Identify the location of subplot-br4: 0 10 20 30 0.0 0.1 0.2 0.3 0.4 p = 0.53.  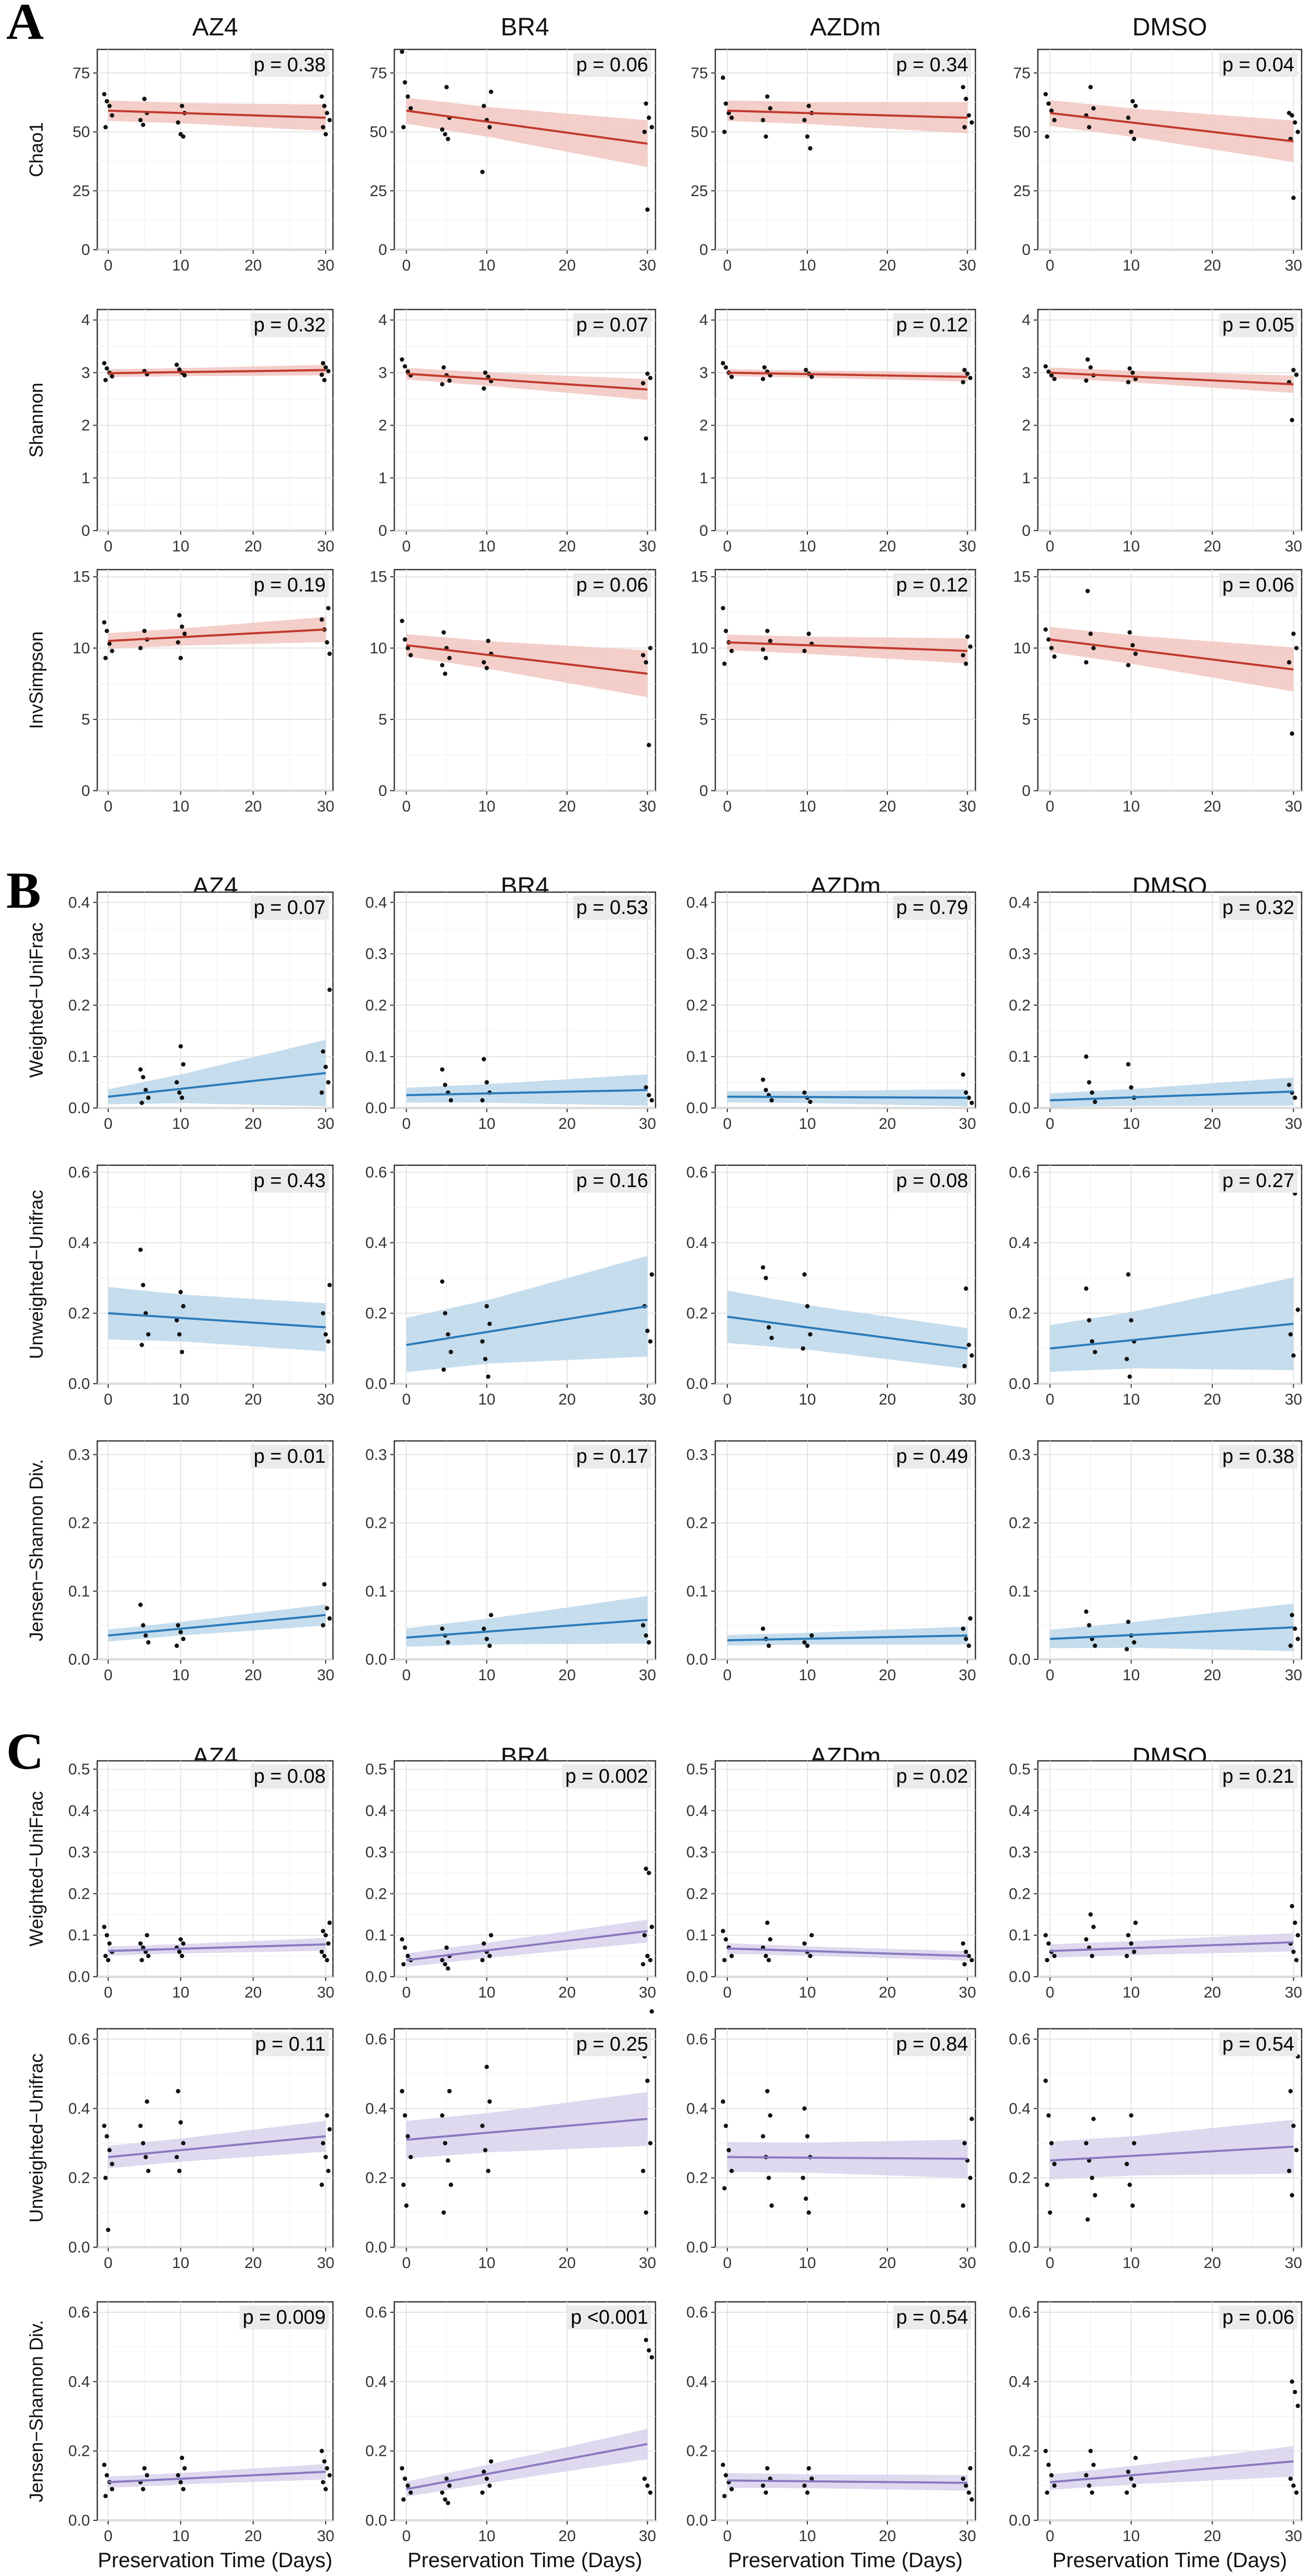
(511, 1011).